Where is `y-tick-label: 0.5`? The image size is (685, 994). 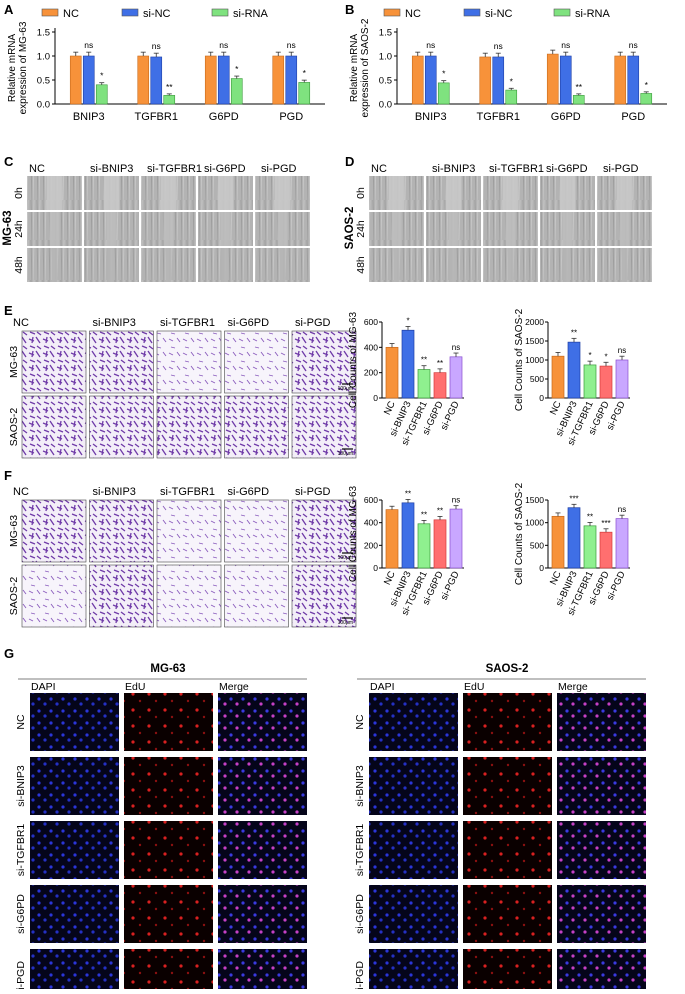 y-tick-label: 0.5 is located at coordinates (385, 81).